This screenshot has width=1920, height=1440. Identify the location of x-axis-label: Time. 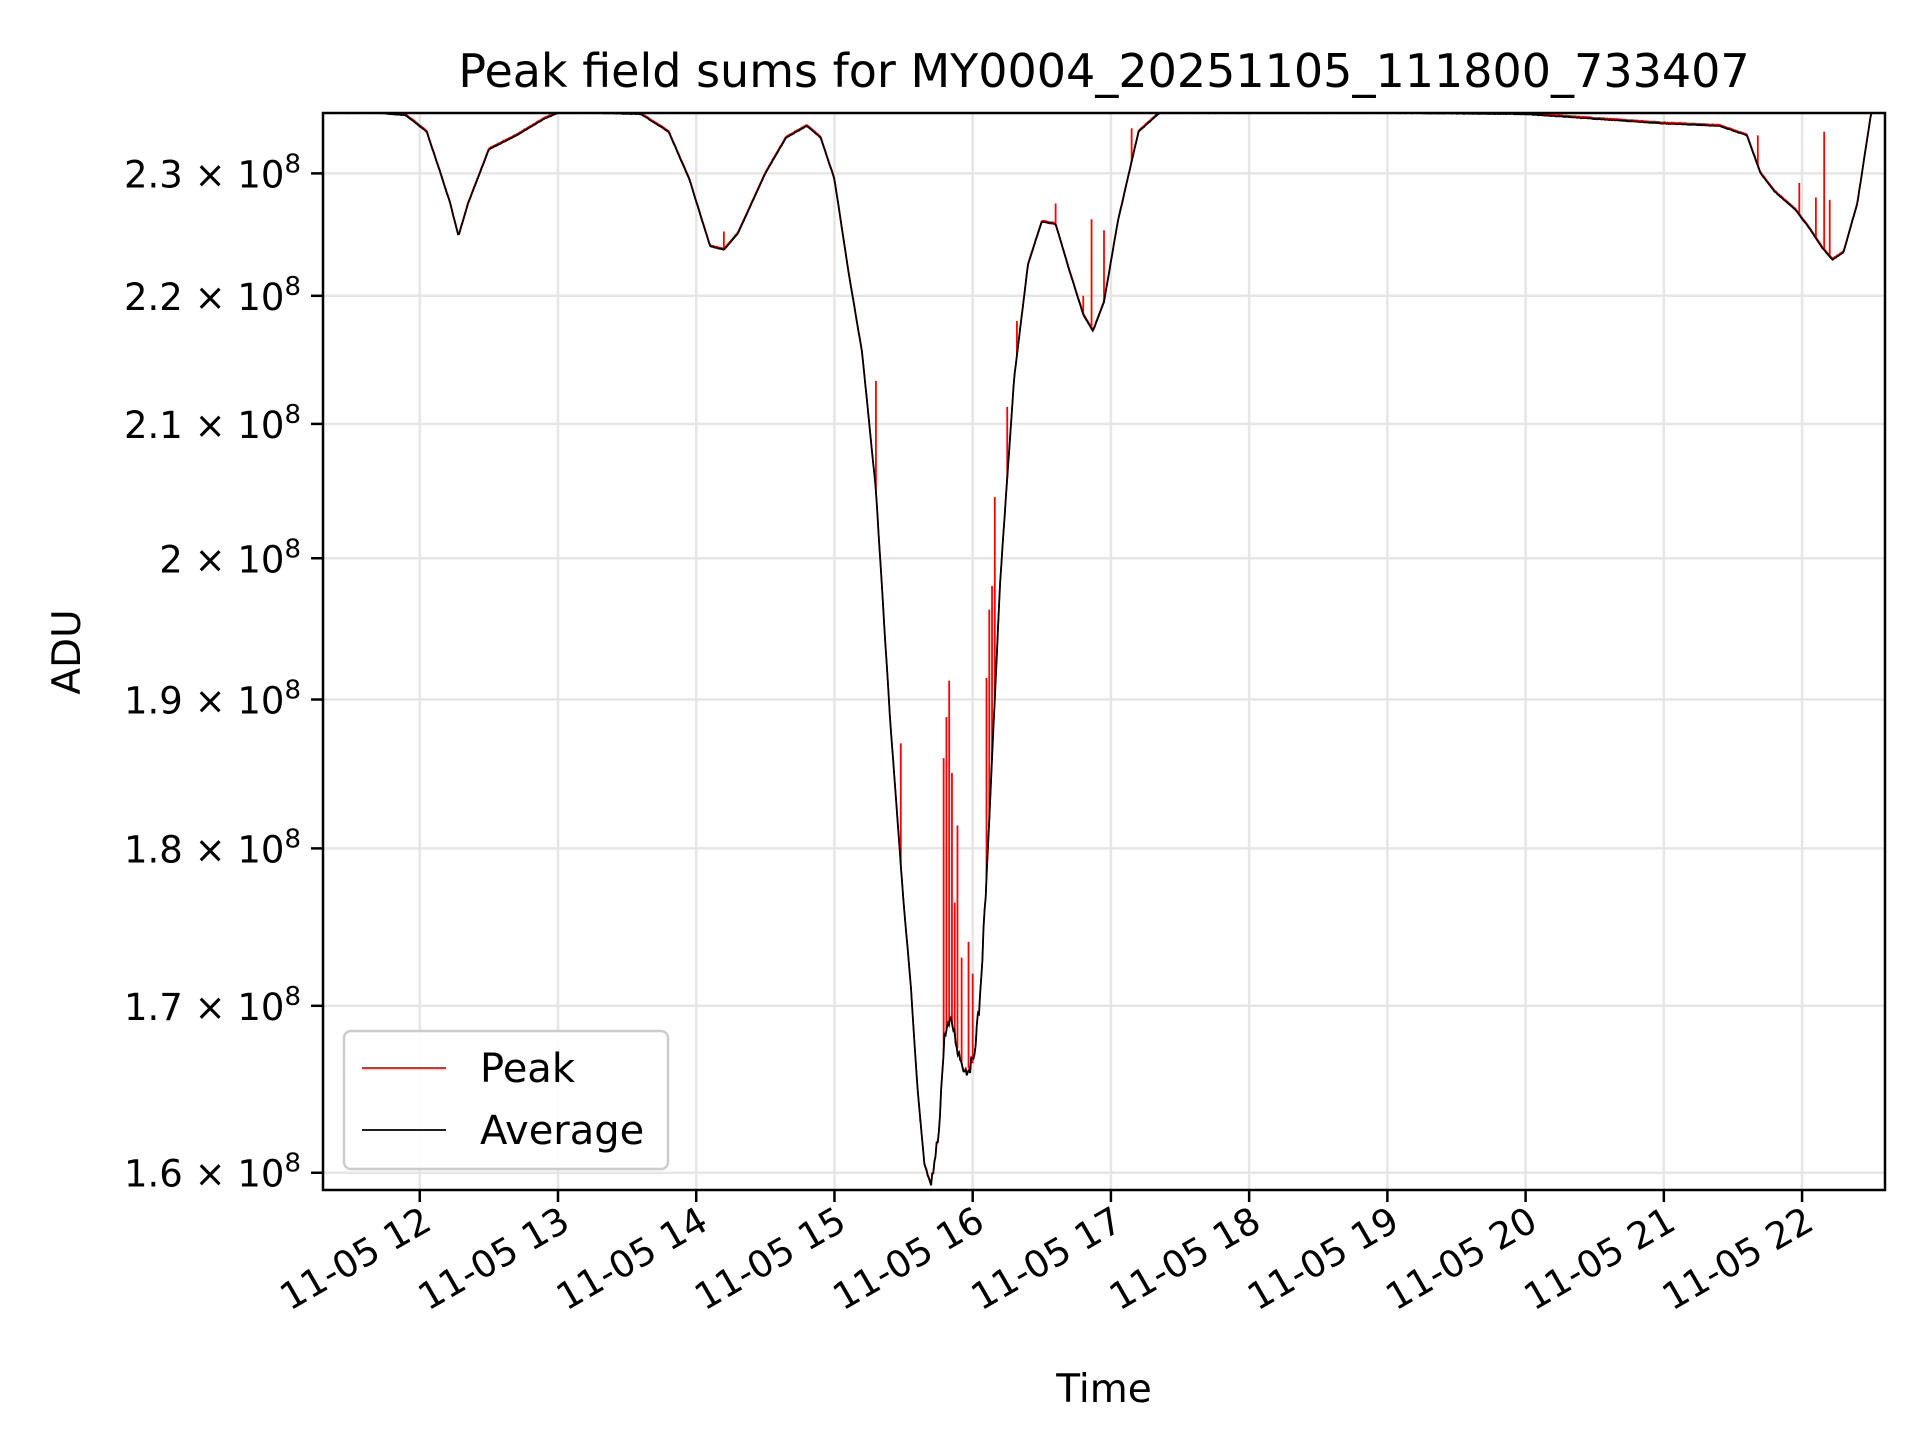
(1103, 1389).